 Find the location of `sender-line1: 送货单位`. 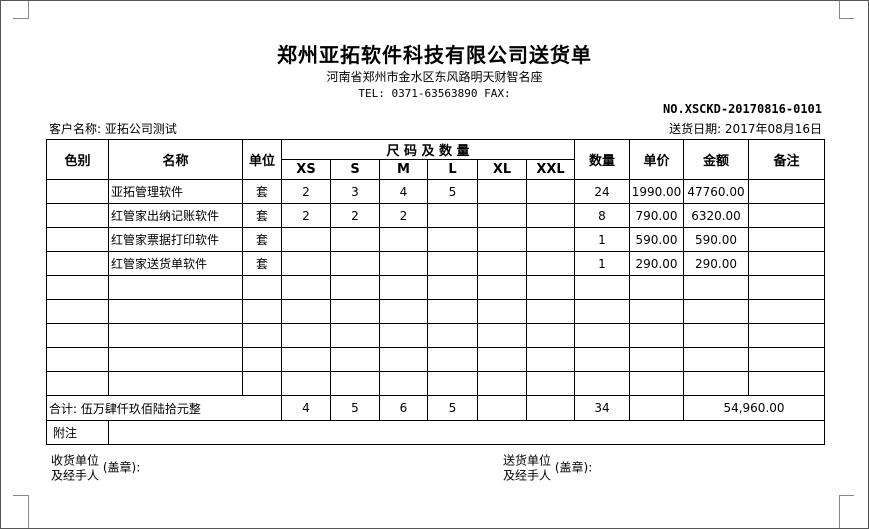

sender-line1: 送货单位 is located at coordinates (527, 460).